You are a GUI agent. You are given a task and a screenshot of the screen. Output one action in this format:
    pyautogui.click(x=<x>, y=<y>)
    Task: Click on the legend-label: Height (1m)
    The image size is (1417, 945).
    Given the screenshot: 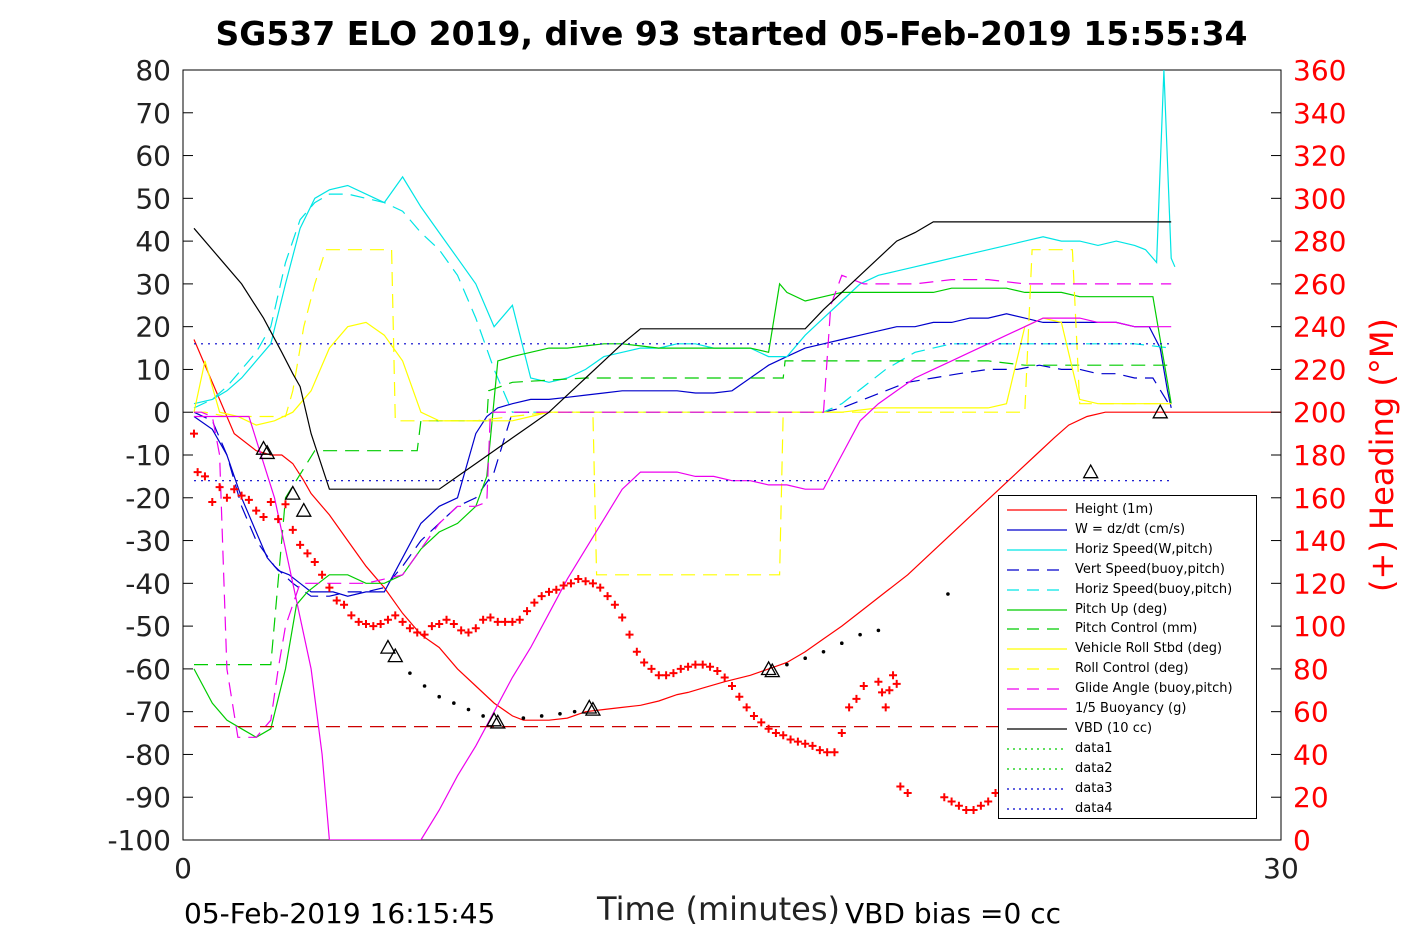 What is the action you would take?
    pyautogui.click(x=1114, y=509)
    